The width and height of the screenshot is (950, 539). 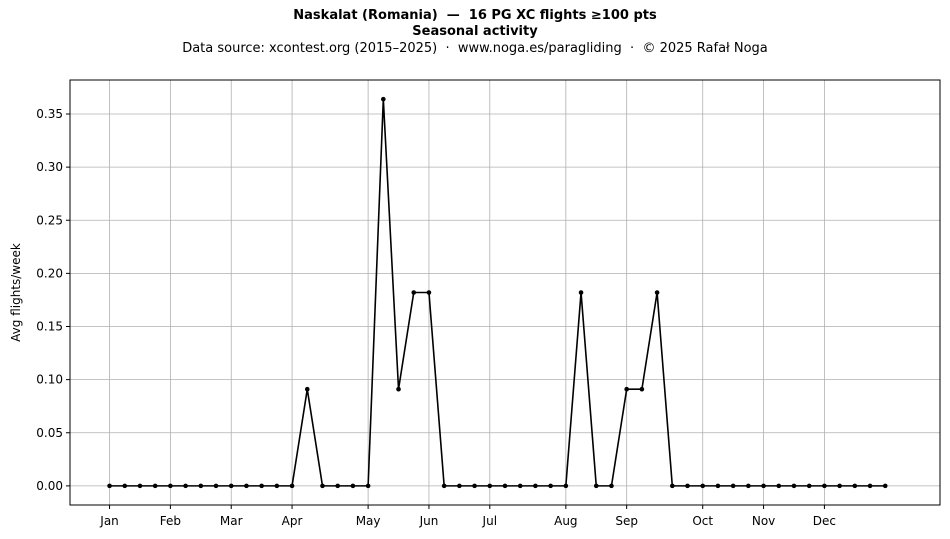 What do you see at coordinates (109, 521) in the screenshot?
I see `x-tick-label-jan: Jan` at bounding box center [109, 521].